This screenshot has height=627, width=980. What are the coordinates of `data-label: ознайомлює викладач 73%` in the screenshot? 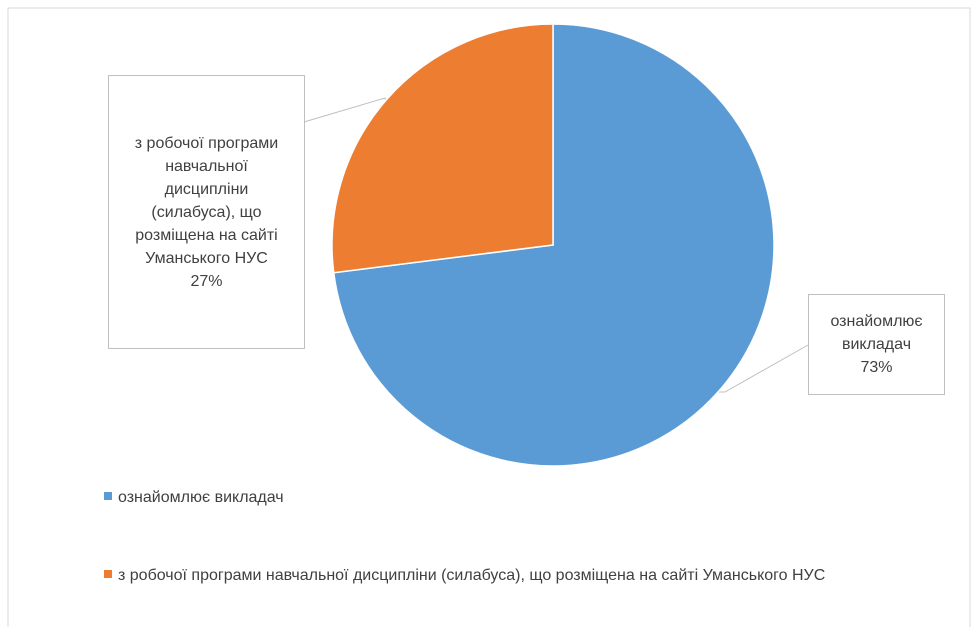 It's located at (876, 344).